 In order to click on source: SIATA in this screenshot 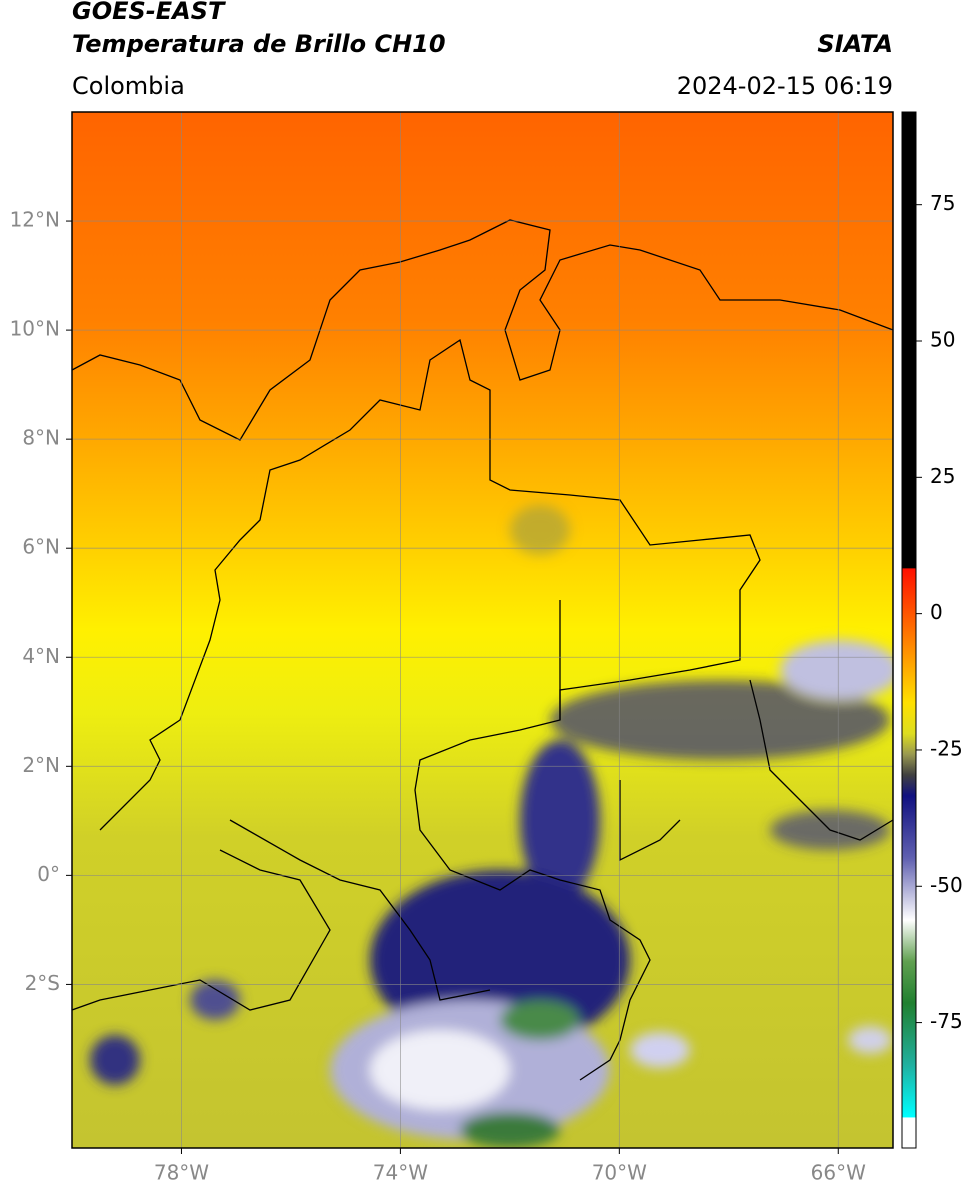, I will do `click(855, 44)`.